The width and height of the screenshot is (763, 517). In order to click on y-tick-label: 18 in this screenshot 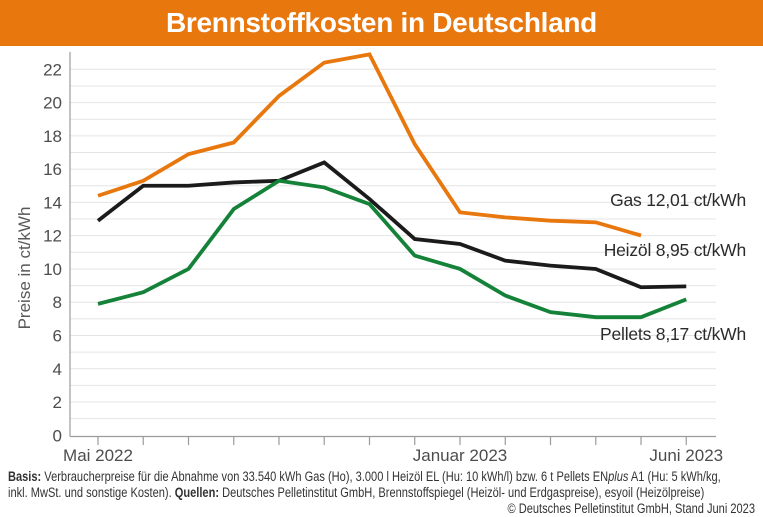, I will do `click(52, 136)`.